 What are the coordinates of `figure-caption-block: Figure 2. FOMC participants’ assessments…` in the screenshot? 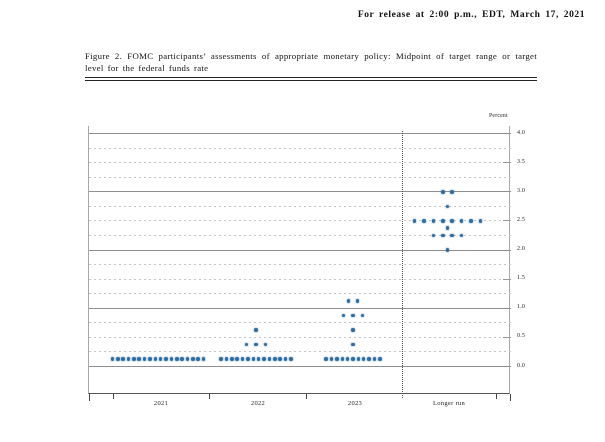 It's located at (311, 66).